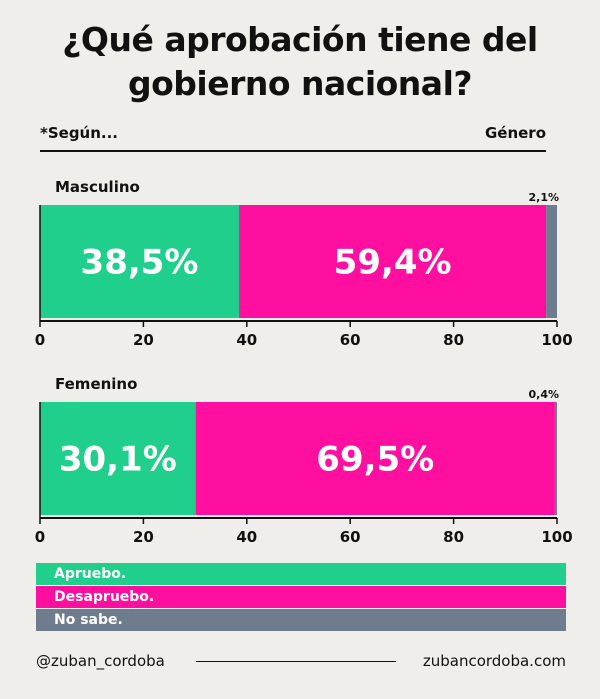 This screenshot has width=600, height=699. Describe the element at coordinates (543, 394) in the screenshot. I see `data-label: 0,4%` at that location.